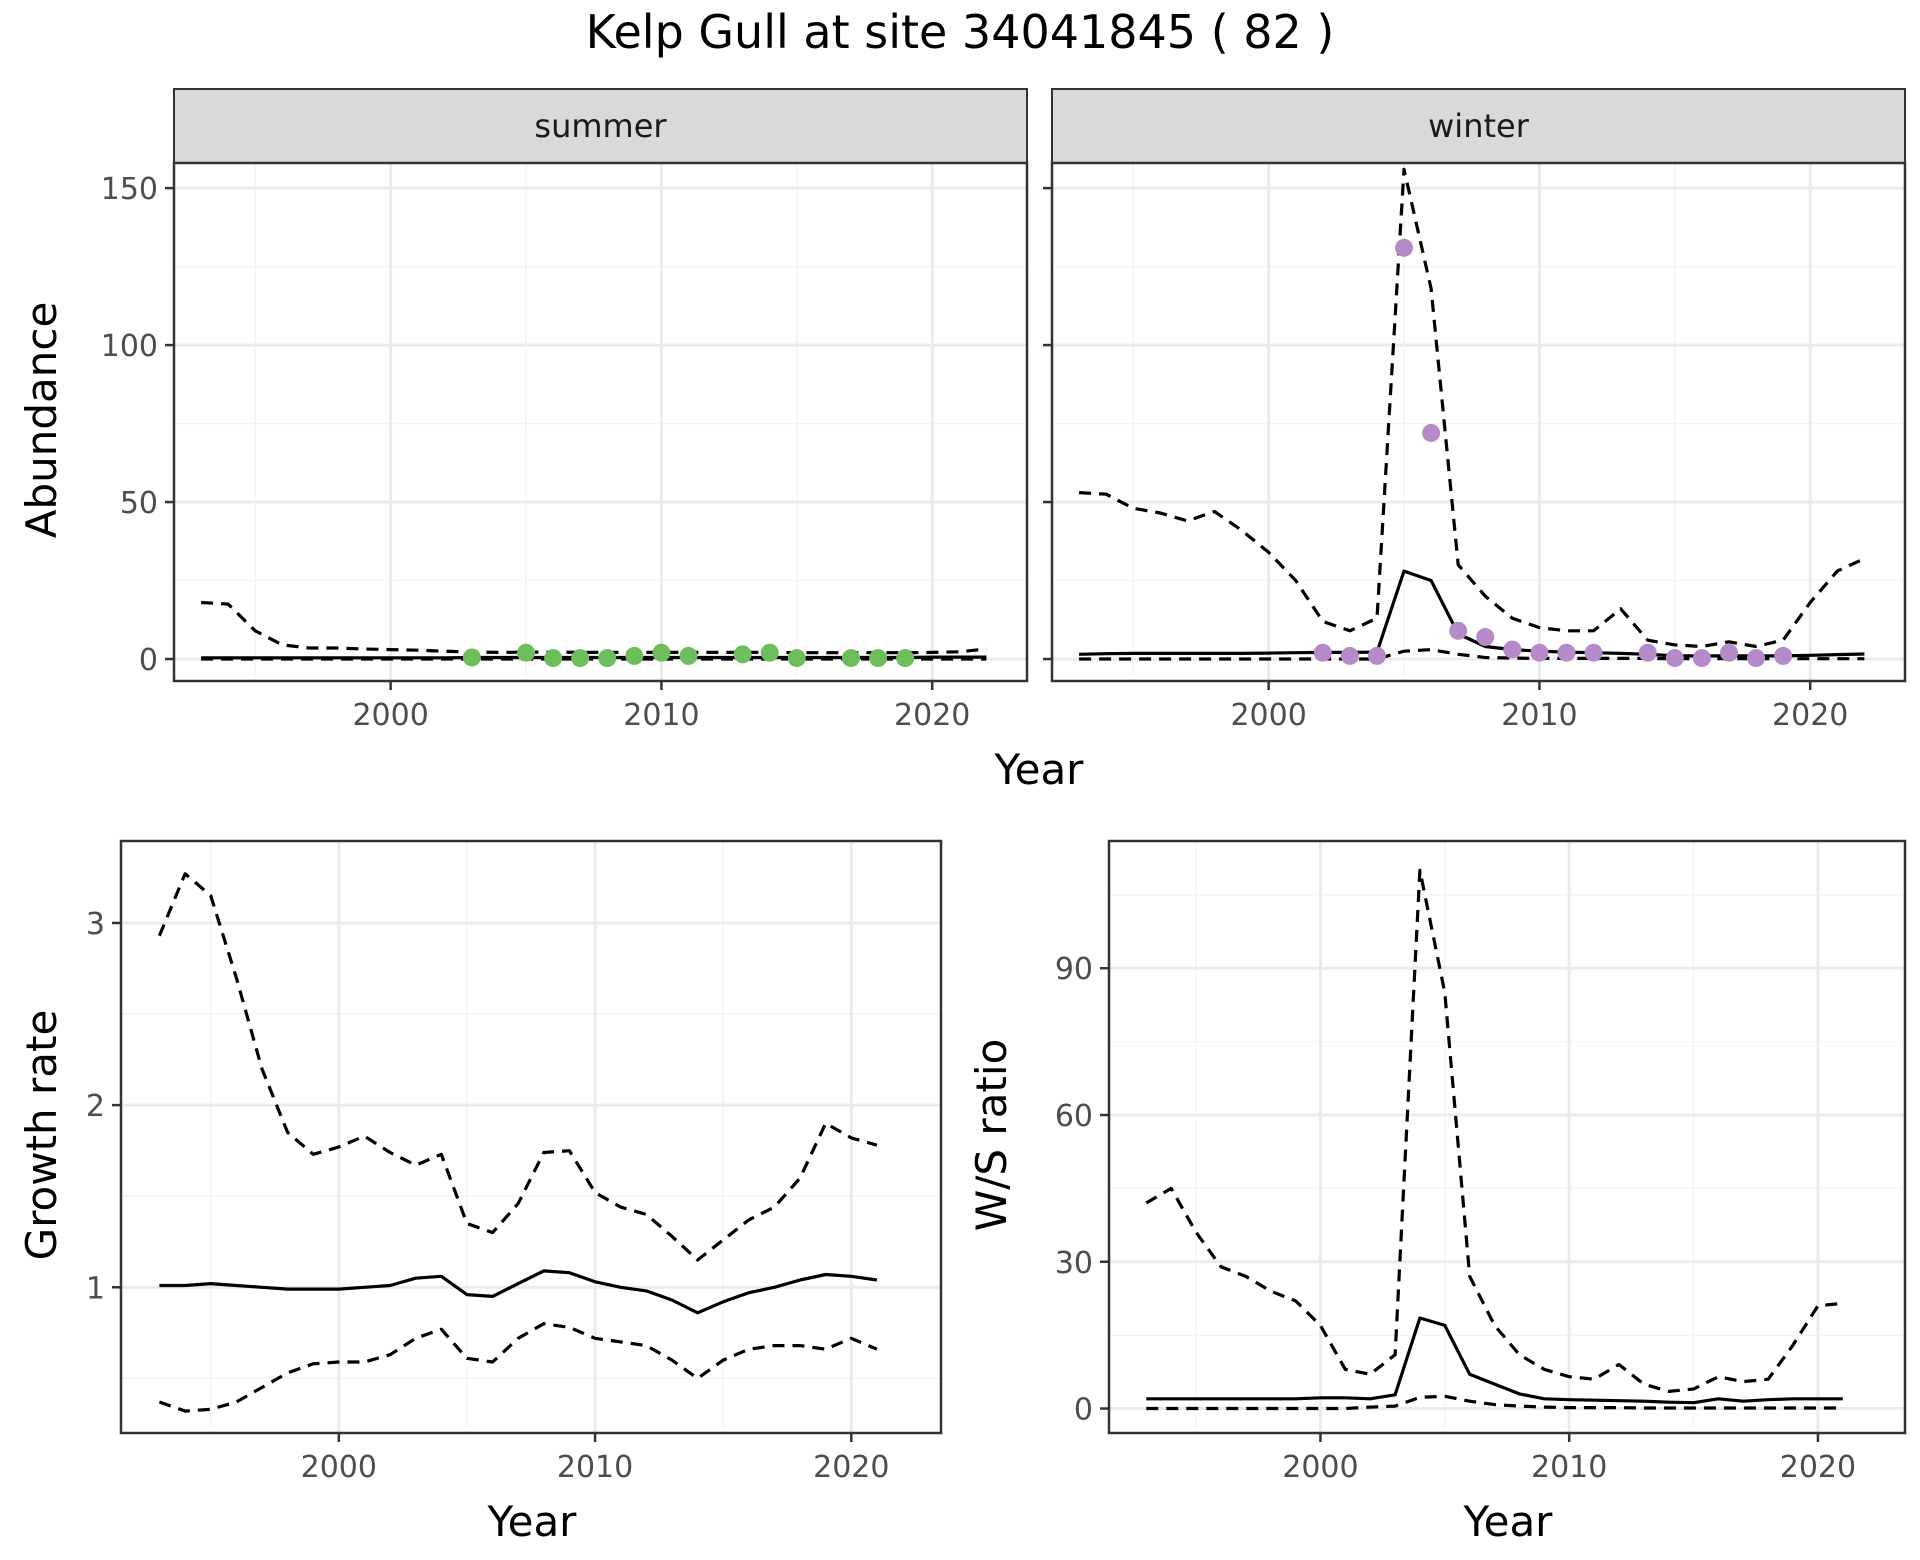 The width and height of the screenshot is (1920, 1560). Describe the element at coordinates (129, 189) in the screenshot. I see `summer-y-tick-label: 150` at that location.